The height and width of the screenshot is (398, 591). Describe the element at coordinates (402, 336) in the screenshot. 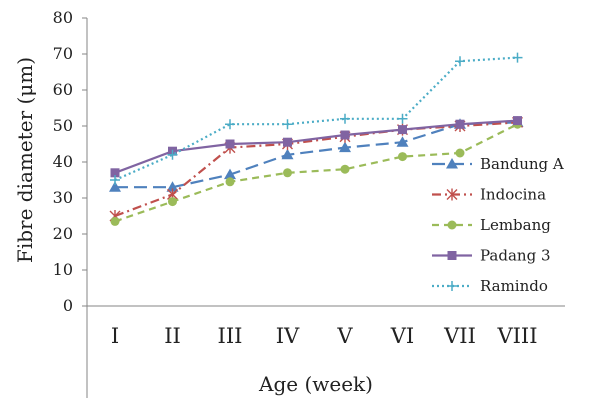

I see `x-tick-label: VI` at that location.